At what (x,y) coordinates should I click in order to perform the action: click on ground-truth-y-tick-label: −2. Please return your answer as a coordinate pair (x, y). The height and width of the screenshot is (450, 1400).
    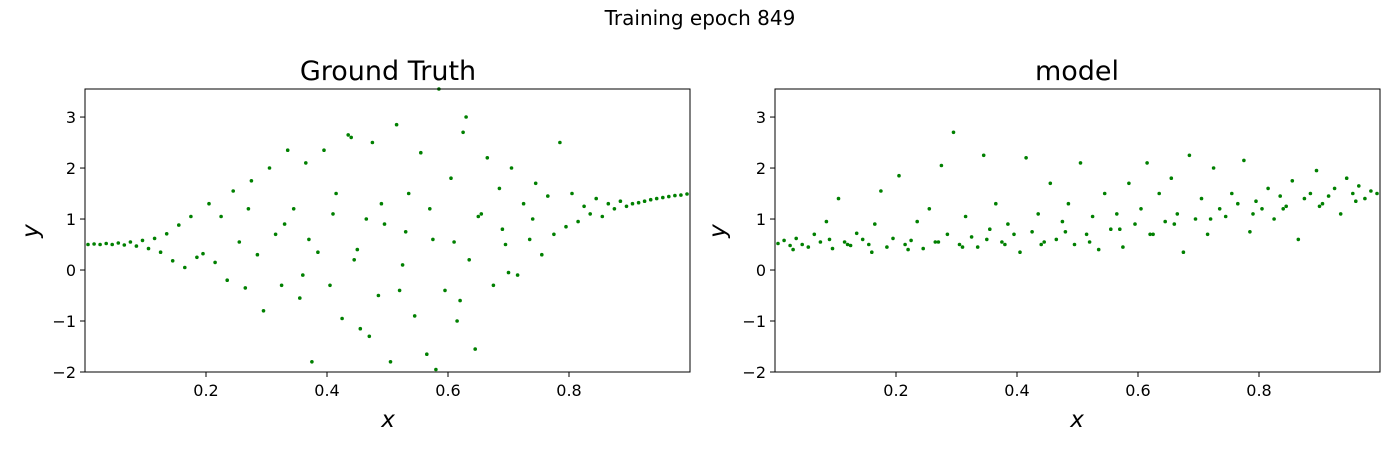
    Looking at the image, I should click on (64, 372).